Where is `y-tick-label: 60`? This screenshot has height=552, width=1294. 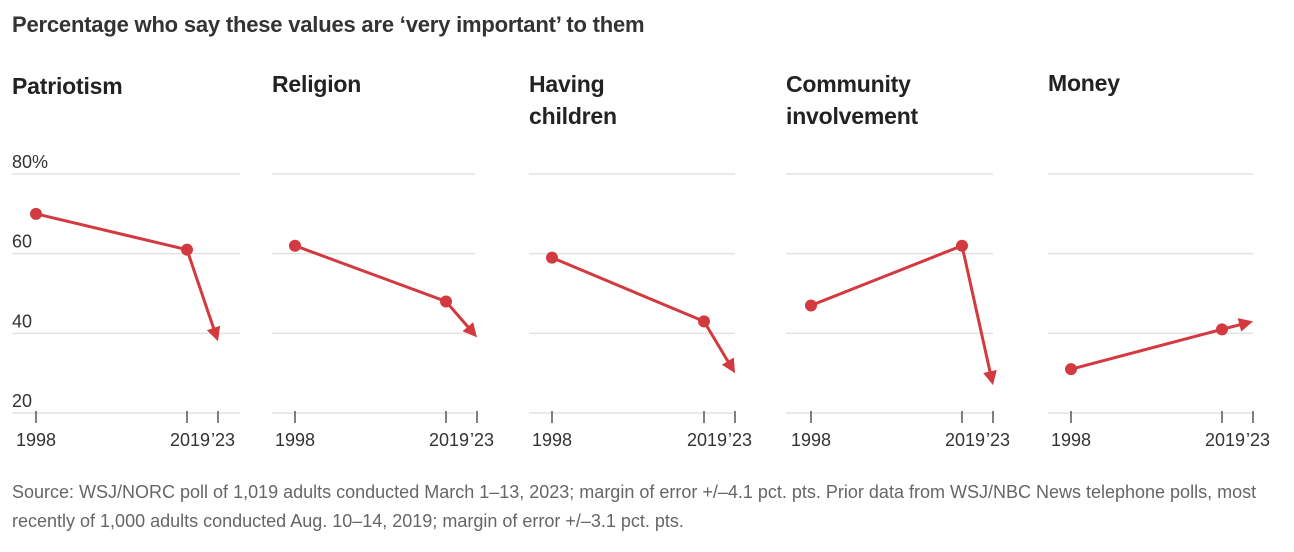
y-tick-label: 60 is located at coordinates (22, 242).